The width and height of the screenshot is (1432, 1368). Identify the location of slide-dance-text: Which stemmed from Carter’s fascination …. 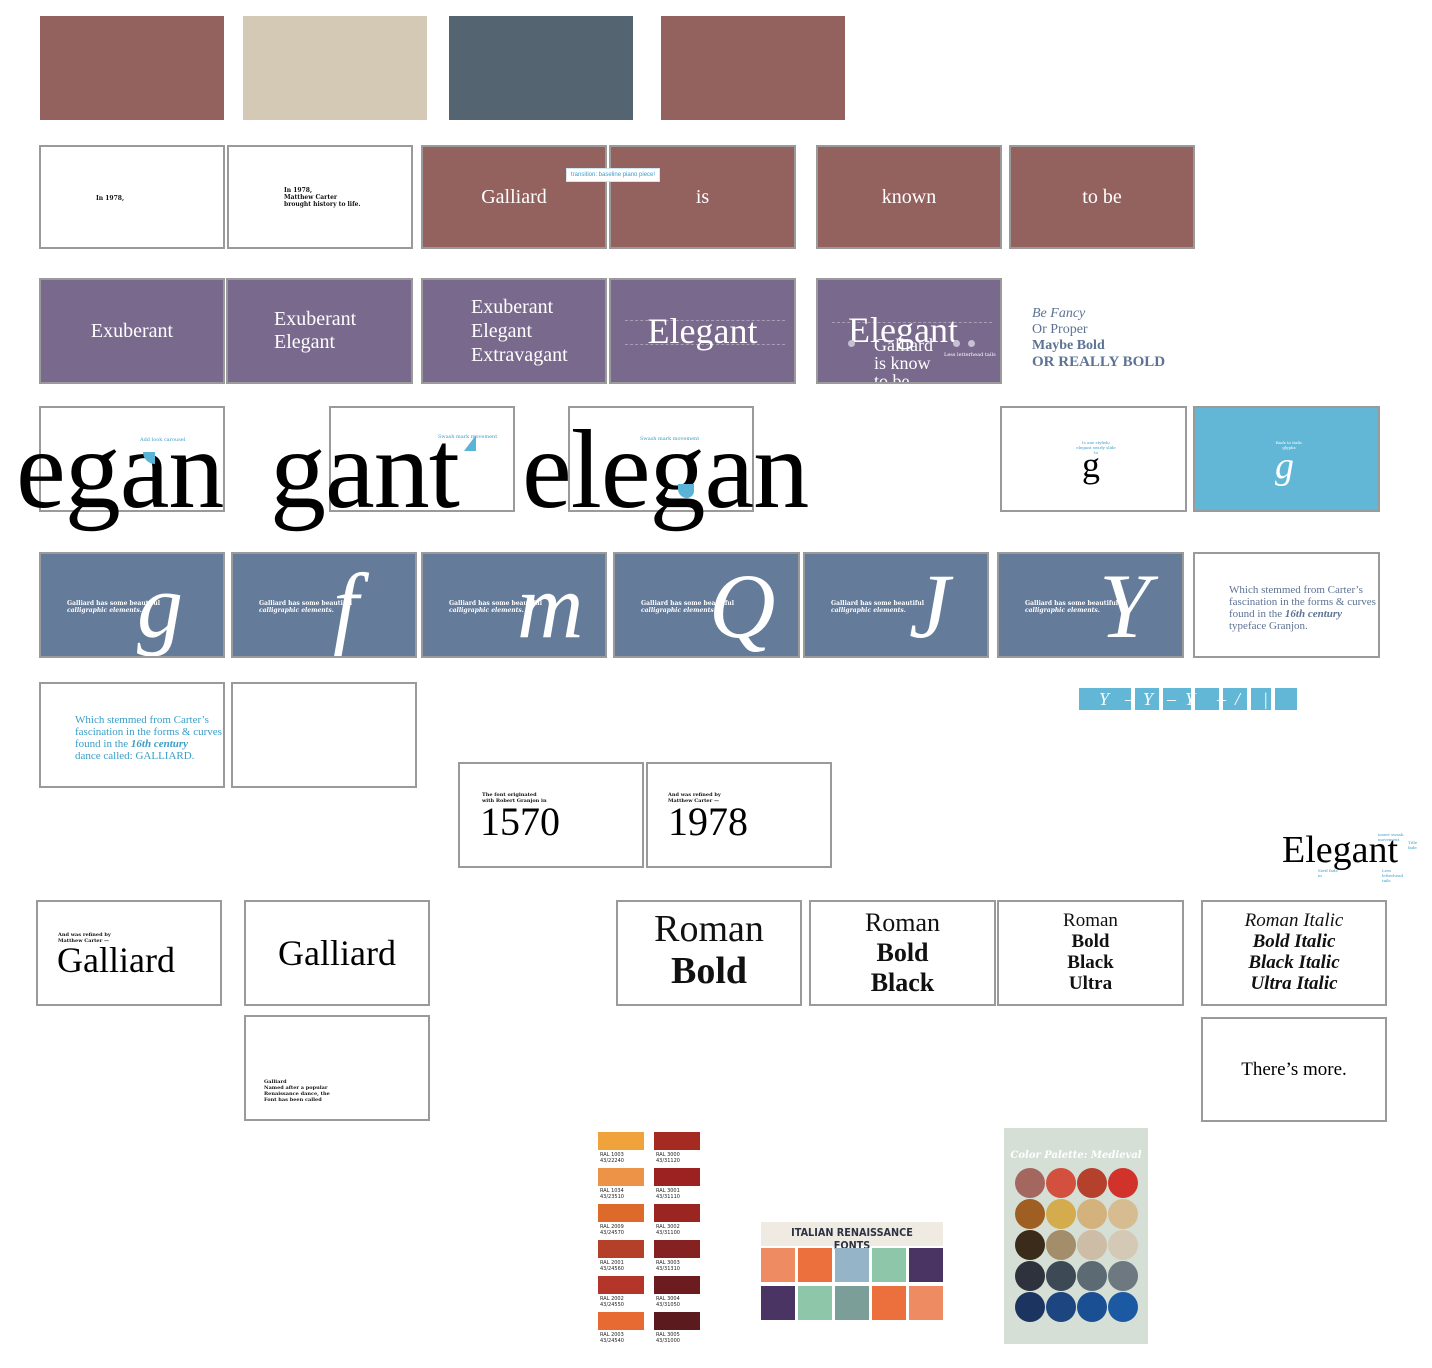
(132, 735).